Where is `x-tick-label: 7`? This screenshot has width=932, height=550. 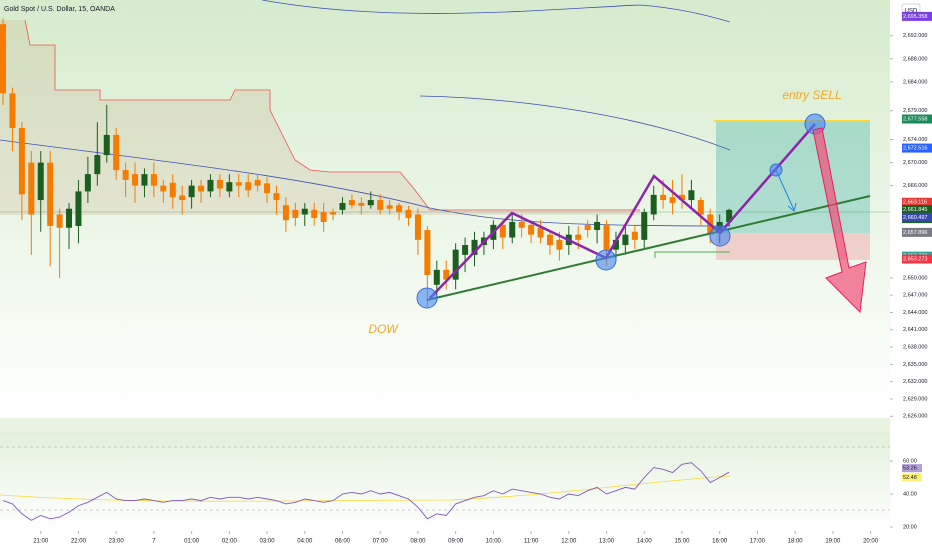
x-tick-label: 7 is located at coordinates (154, 542).